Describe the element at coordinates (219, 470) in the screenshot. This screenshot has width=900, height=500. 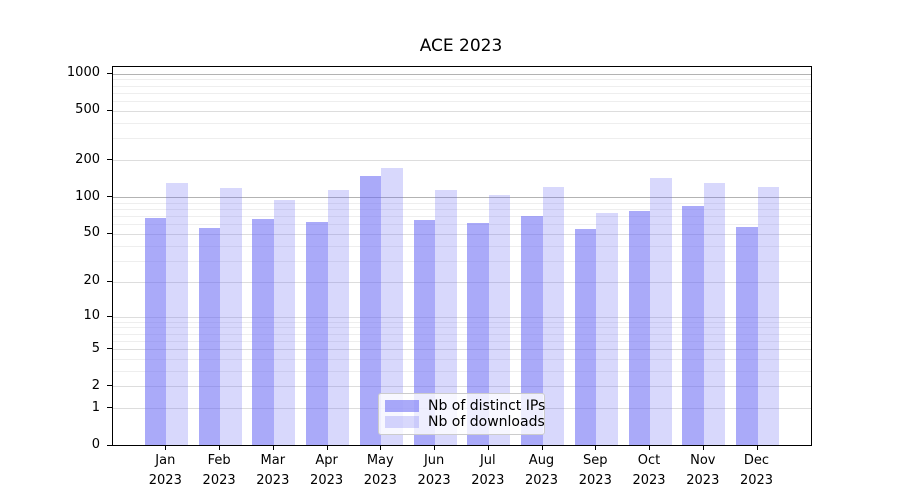
I see `x-tick-label-feb: Feb 2023` at that location.